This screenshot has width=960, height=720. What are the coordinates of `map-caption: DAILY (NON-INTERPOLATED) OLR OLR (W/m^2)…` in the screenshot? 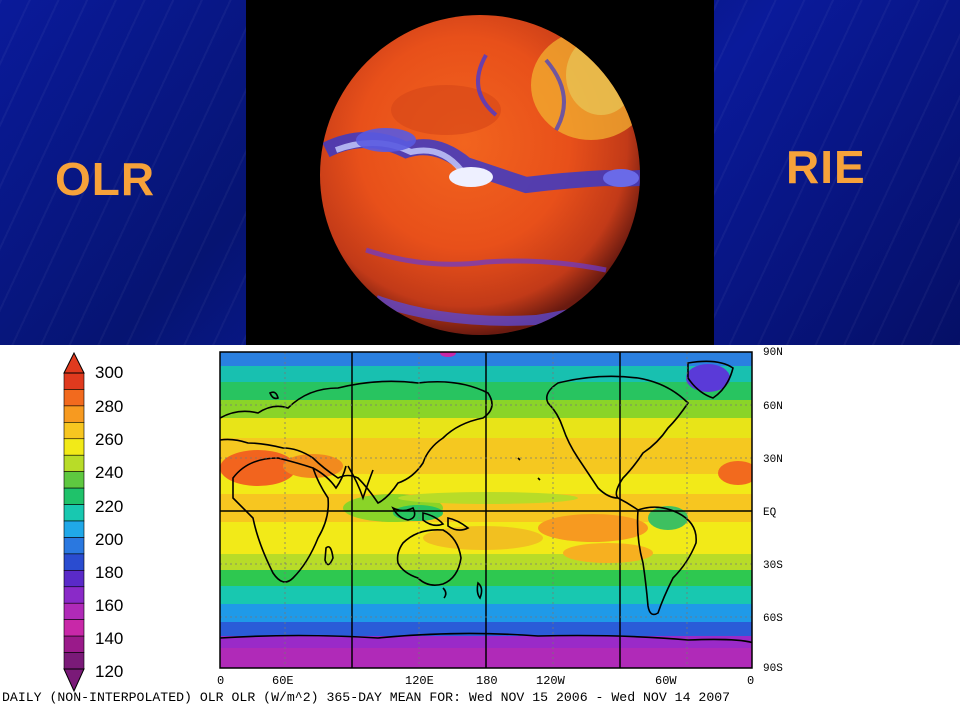 It's located at (366, 697).